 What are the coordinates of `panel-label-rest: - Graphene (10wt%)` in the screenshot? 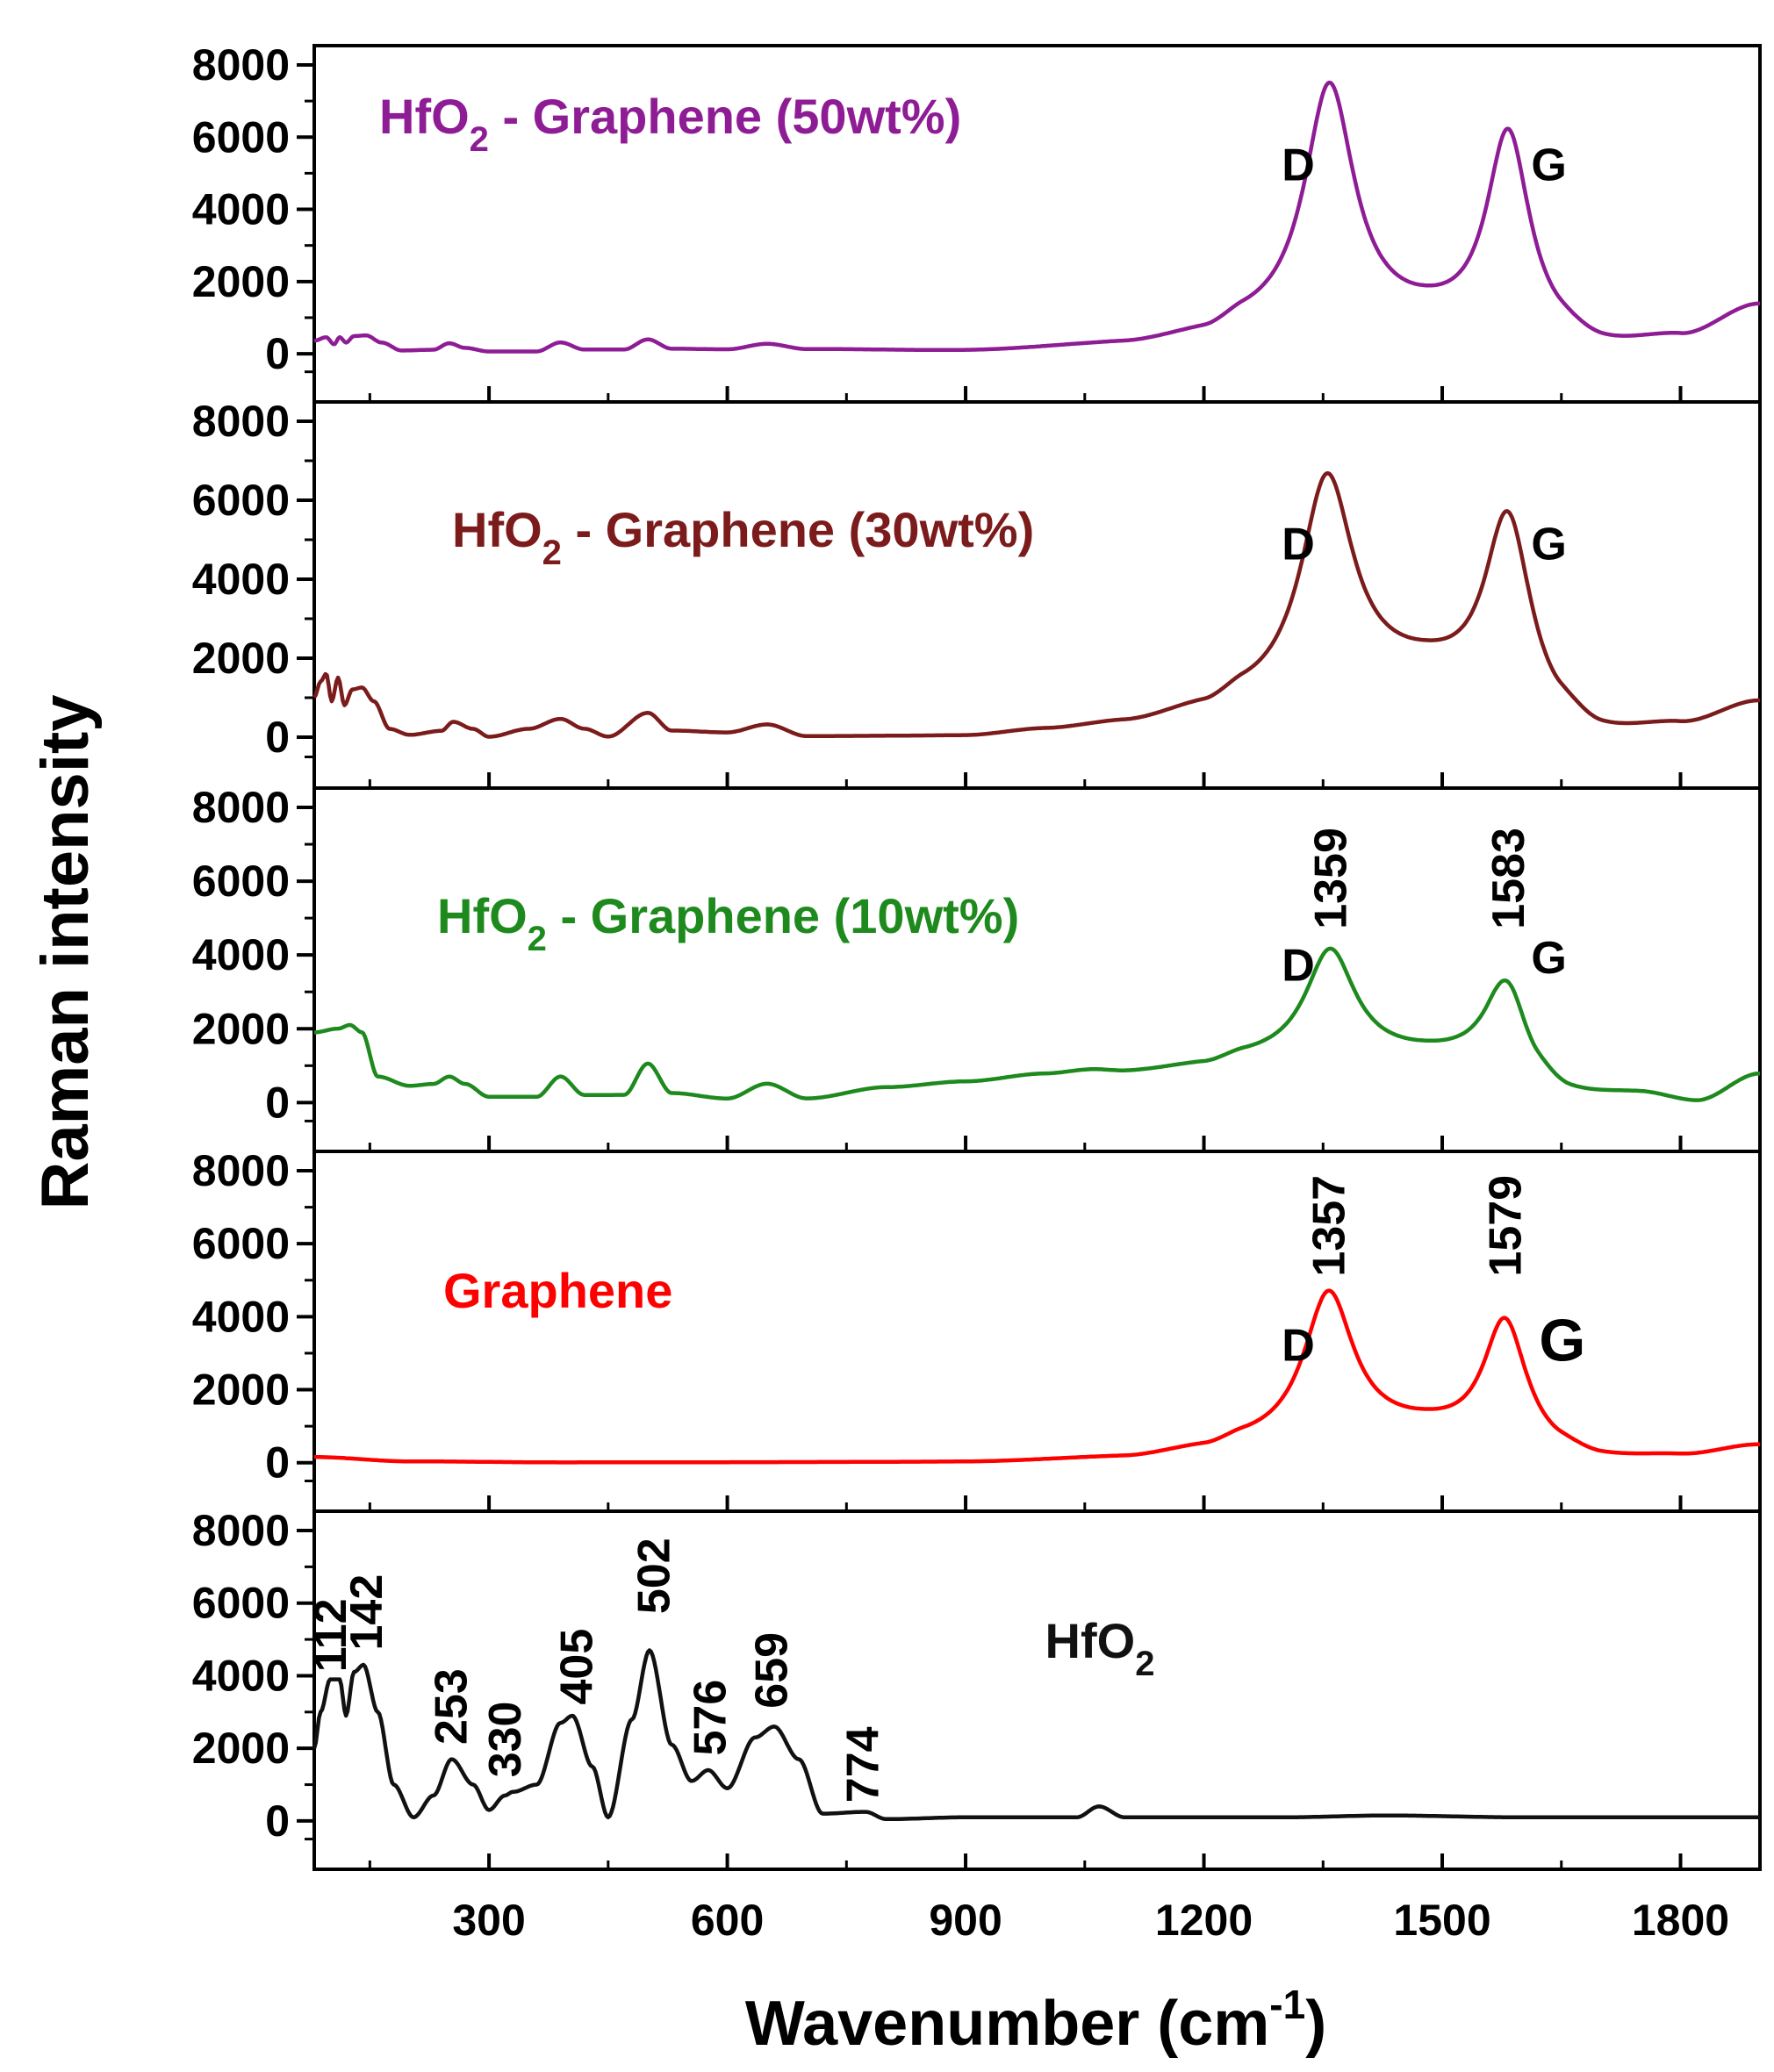 It's located at (783, 915).